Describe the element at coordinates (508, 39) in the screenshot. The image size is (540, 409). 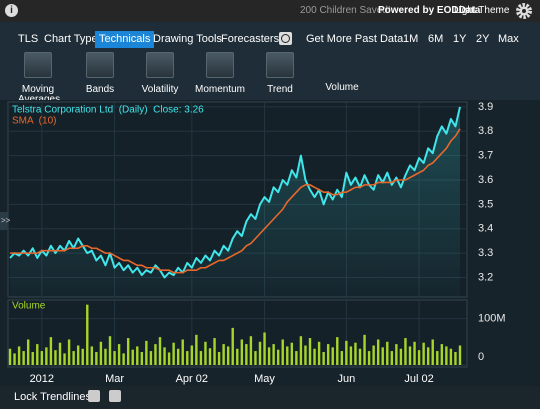
I see `range: Max` at that location.